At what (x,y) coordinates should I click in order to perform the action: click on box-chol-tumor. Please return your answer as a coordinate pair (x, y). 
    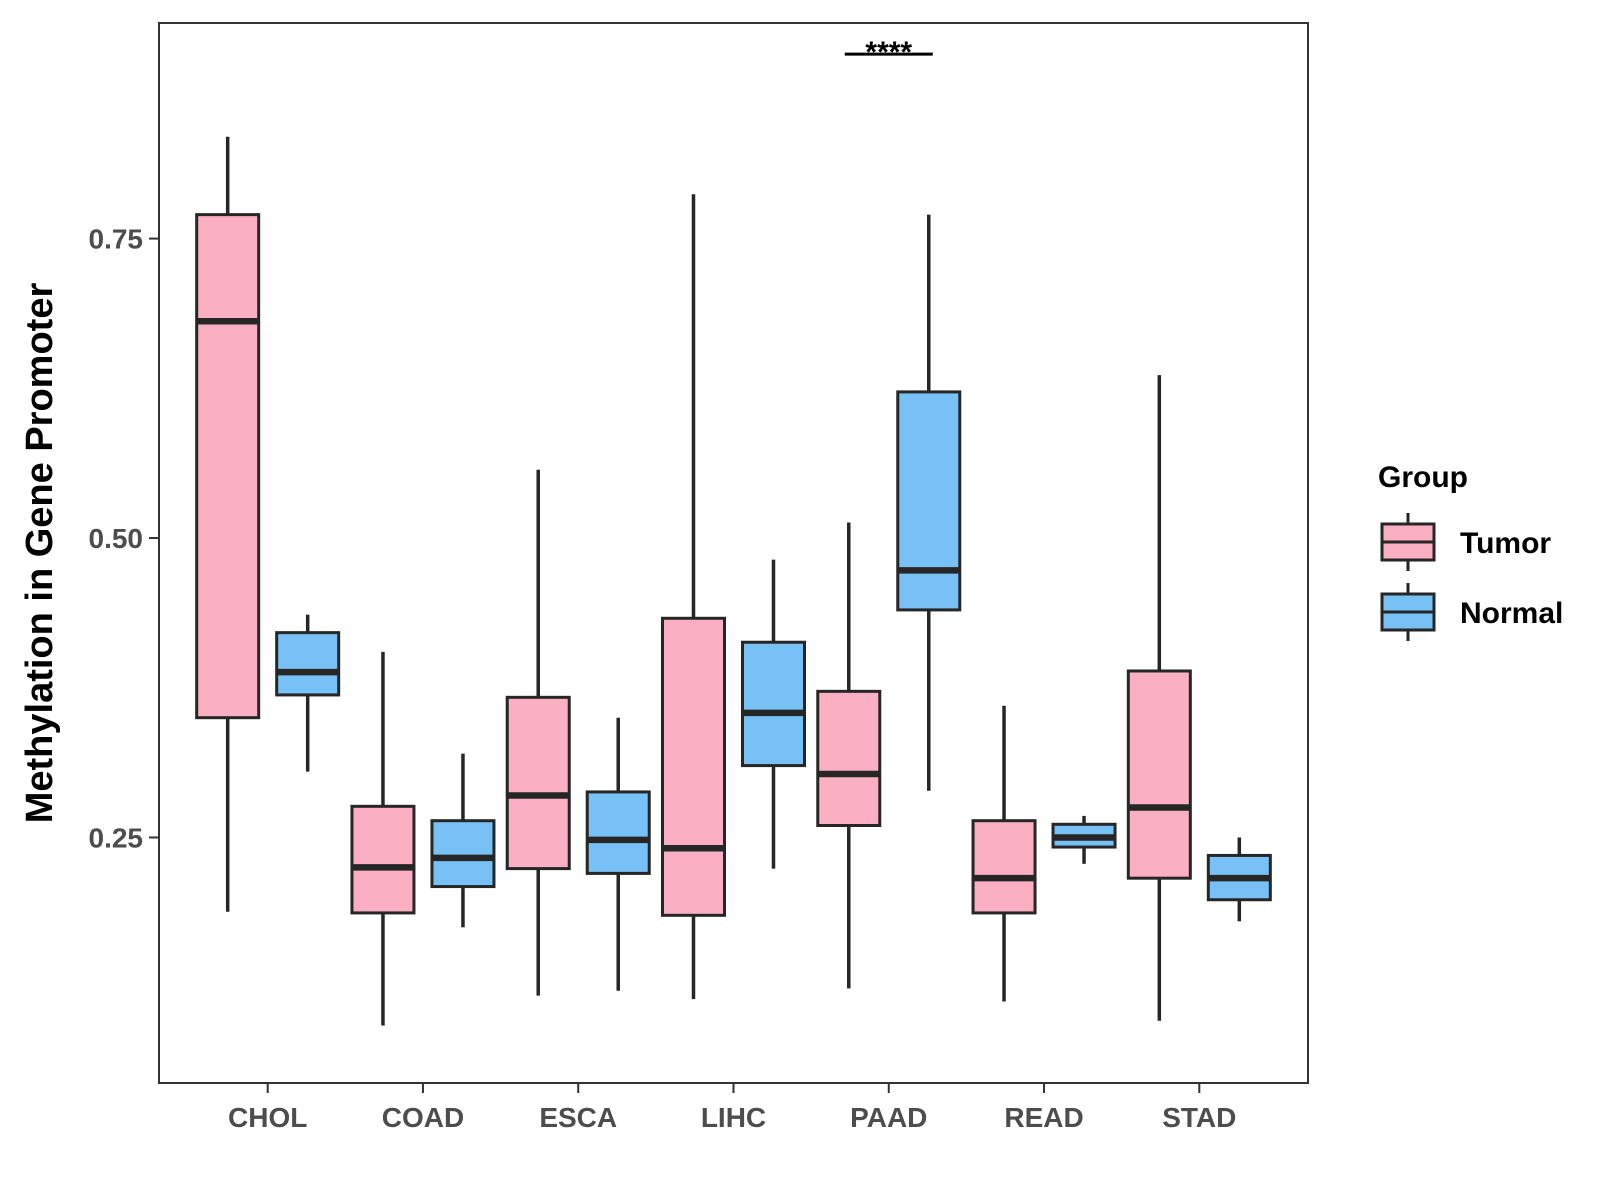
    Looking at the image, I should click on (228, 524).